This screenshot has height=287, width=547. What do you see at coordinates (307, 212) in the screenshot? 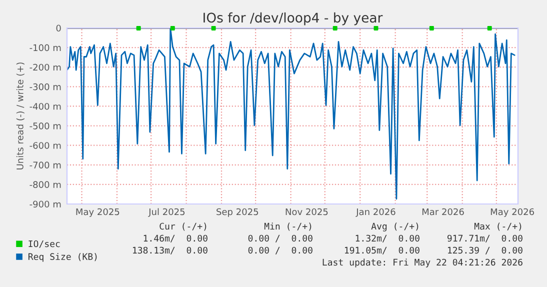
I see `x-tick-label: Nov 2025` at bounding box center [307, 212].